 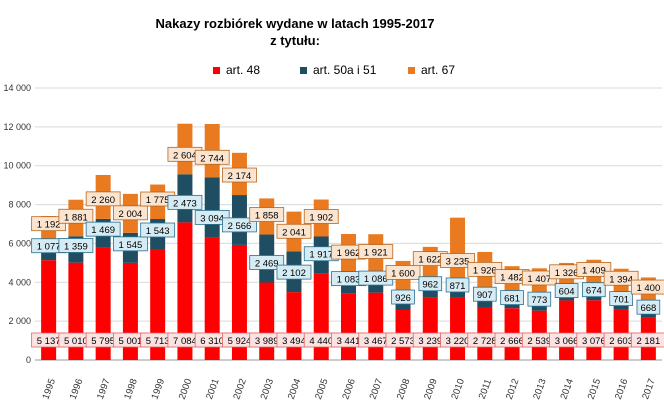 What do you see at coordinates (186, 389) in the screenshot?
I see `x-tick-label: 2000` at bounding box center [186, 389].